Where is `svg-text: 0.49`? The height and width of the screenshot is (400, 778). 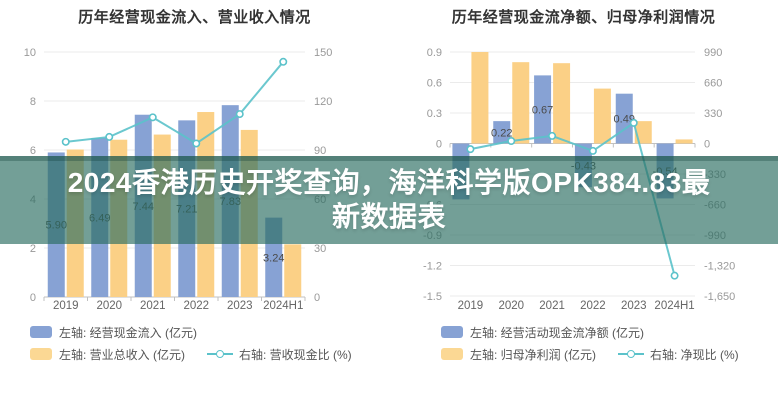 svg-text: 0.49 is located at coordinates (624, 120).